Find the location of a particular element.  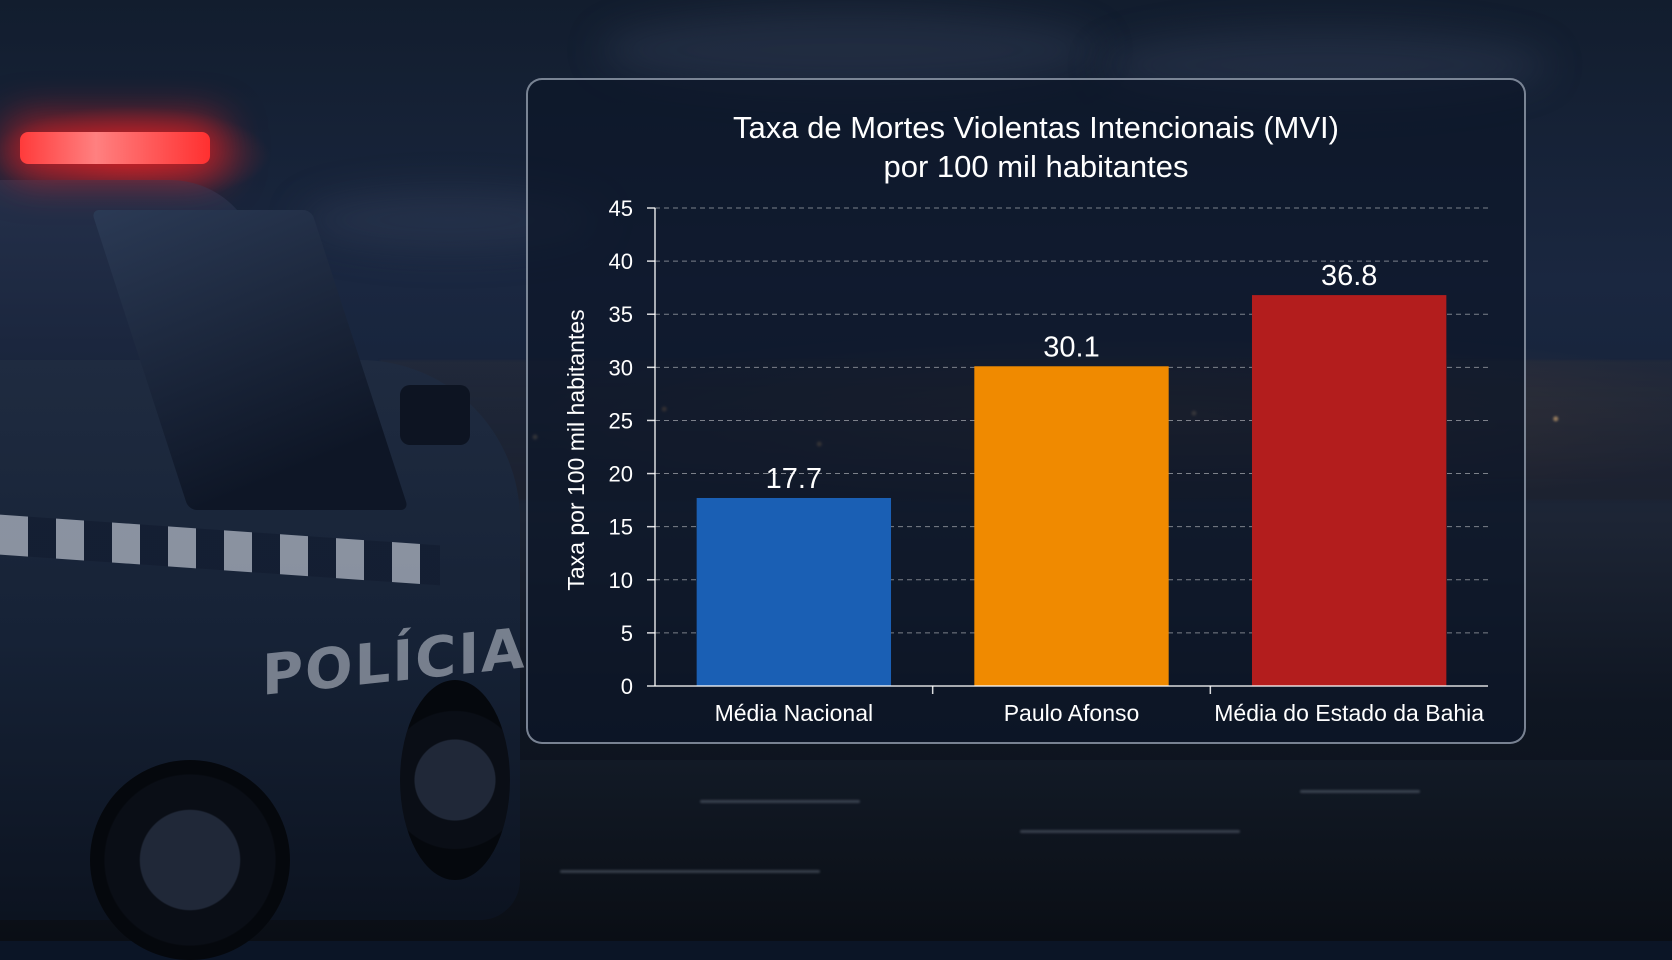

category-label: Paulo Afonso is located at coordinates (1072, 713).